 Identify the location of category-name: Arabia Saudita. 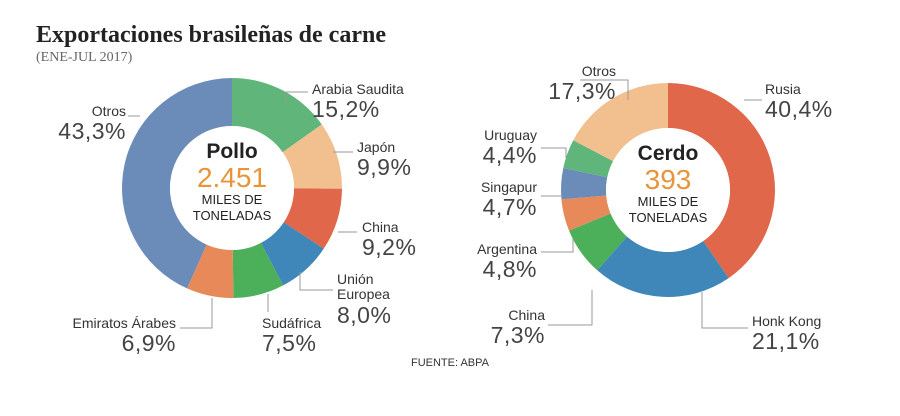
(358, 89).